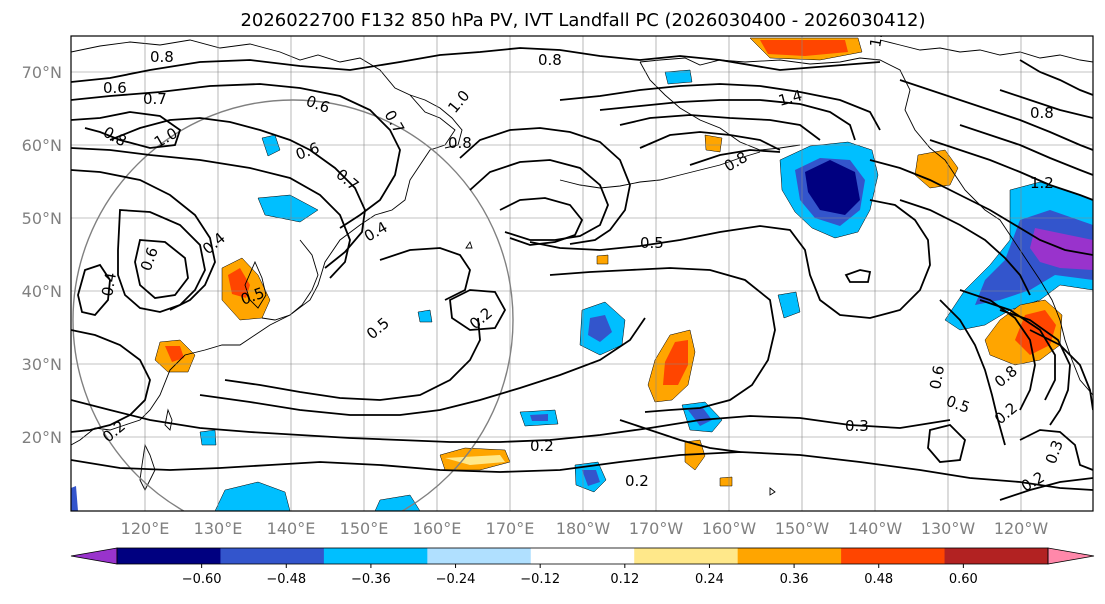 The width and height of the screenshot is (1105, 604). I want to click on lon-label: 120°E, so click(145, 528).